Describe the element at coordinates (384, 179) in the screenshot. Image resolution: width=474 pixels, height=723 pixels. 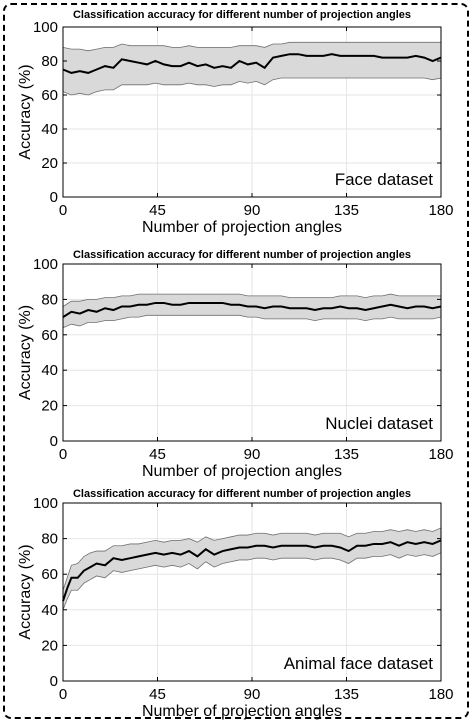
I see `dataset-label: Face dataset` at that location.